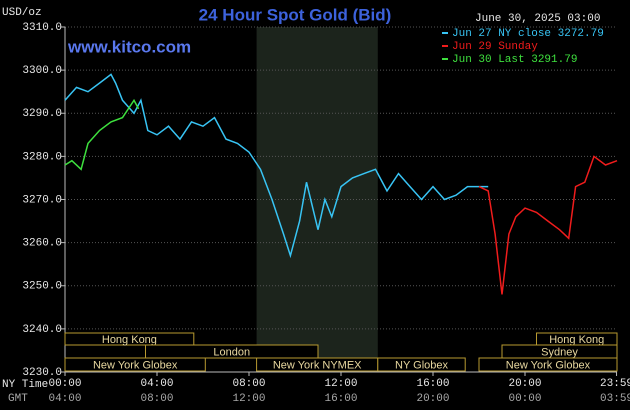  I want to click on x-tick-label: 04:00, so click(156, 384).